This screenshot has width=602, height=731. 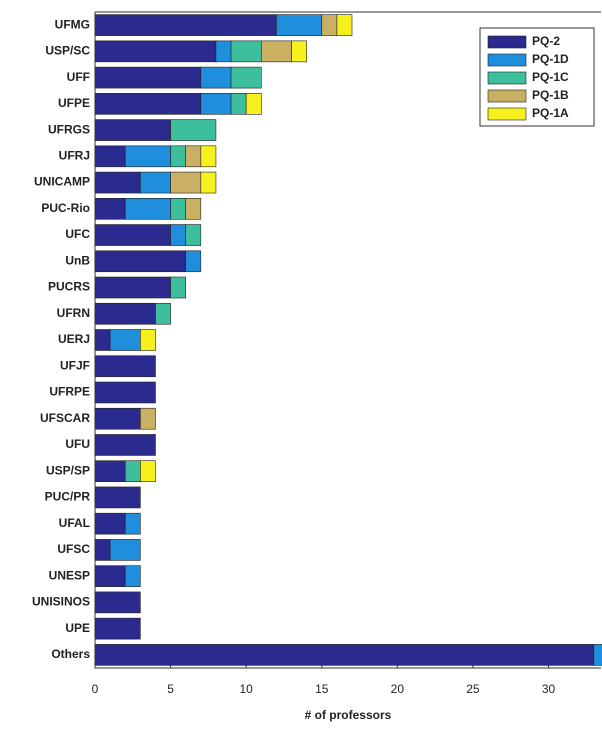 I want to click on y-tick-label: UFU, so click(x=77, y=444).